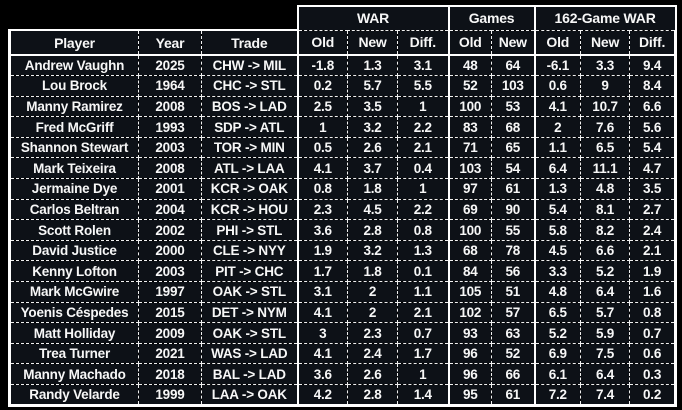  Describe the element at coordinates (513, 168) in the screenshot. I see `cell-games-new: 54` at that location.